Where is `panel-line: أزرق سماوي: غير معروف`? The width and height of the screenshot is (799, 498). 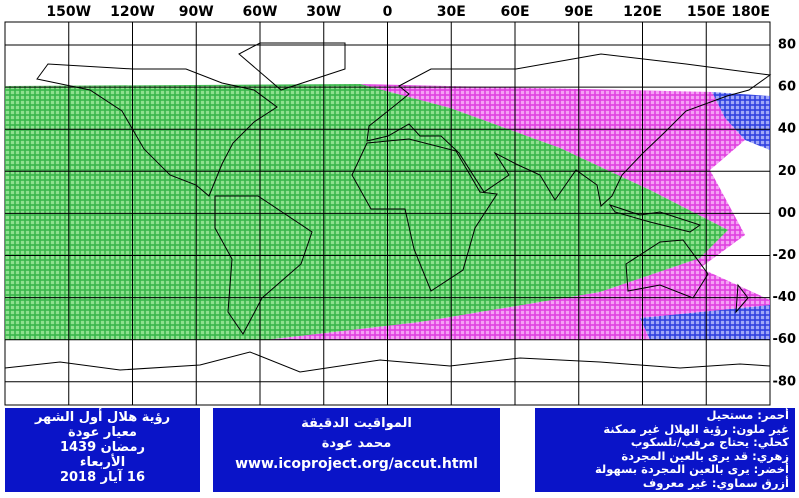 panel-line: أزرق سماوي: غير معروف is located at coordinates (715, 482).